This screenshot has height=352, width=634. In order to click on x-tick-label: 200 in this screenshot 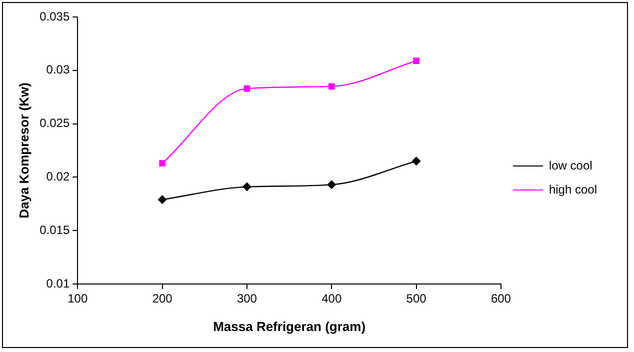, I will do `click(162, 299)`.